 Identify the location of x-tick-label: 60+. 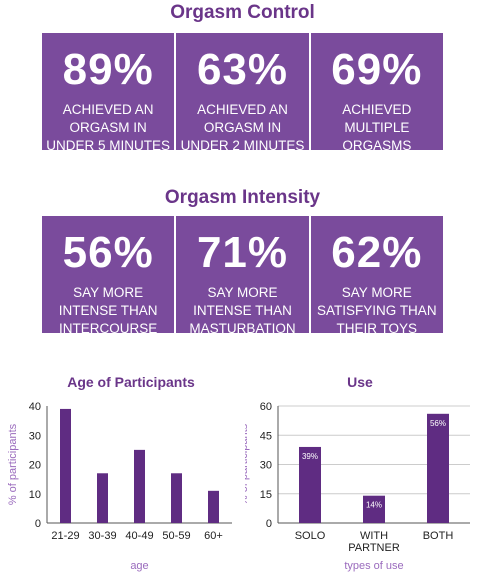
(213, 536).